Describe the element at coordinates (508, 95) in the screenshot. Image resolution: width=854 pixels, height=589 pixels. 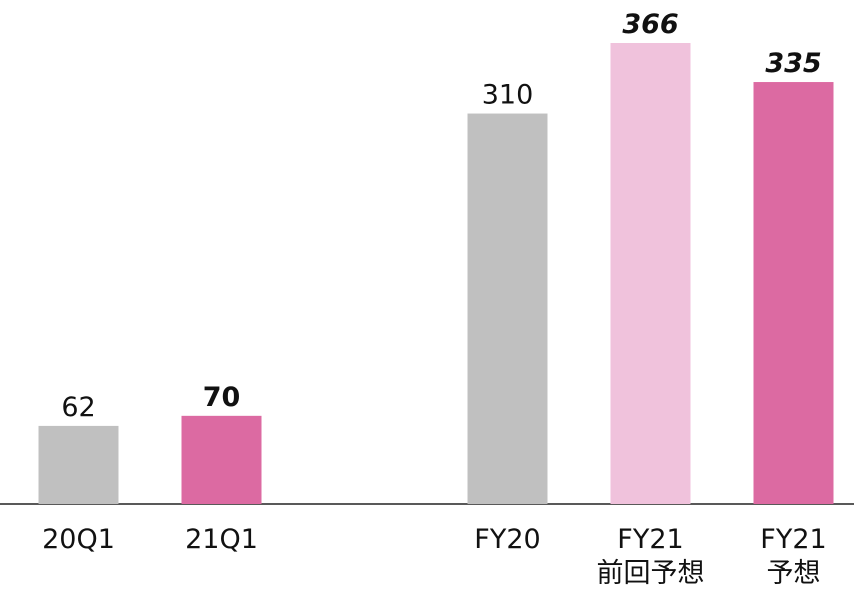
I see `value-label: 310` at that location.